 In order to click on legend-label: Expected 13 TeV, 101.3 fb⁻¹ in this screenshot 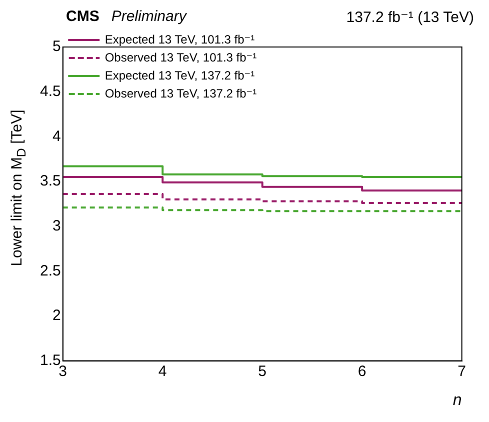, I will do `click(179, 39)`.